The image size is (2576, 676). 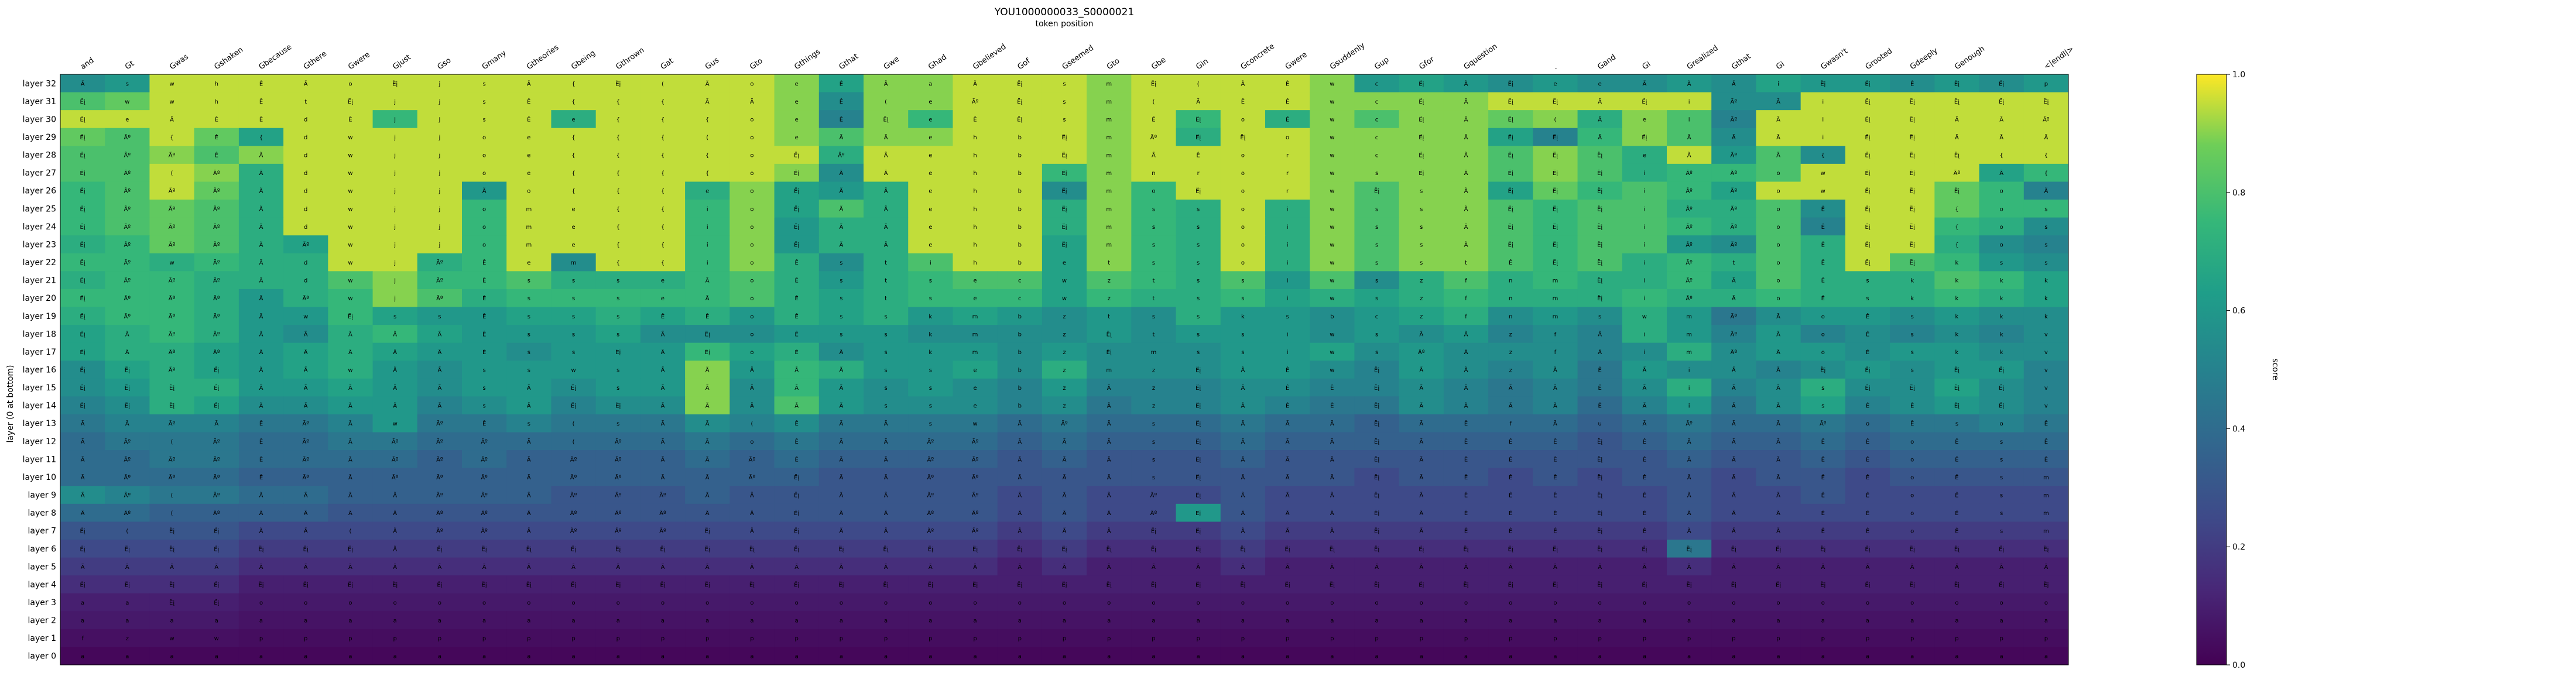 What do you see at coordinates (1020, 138) in the screenshot?
I see `cell-label: b` at bounding box center [1020, 138].